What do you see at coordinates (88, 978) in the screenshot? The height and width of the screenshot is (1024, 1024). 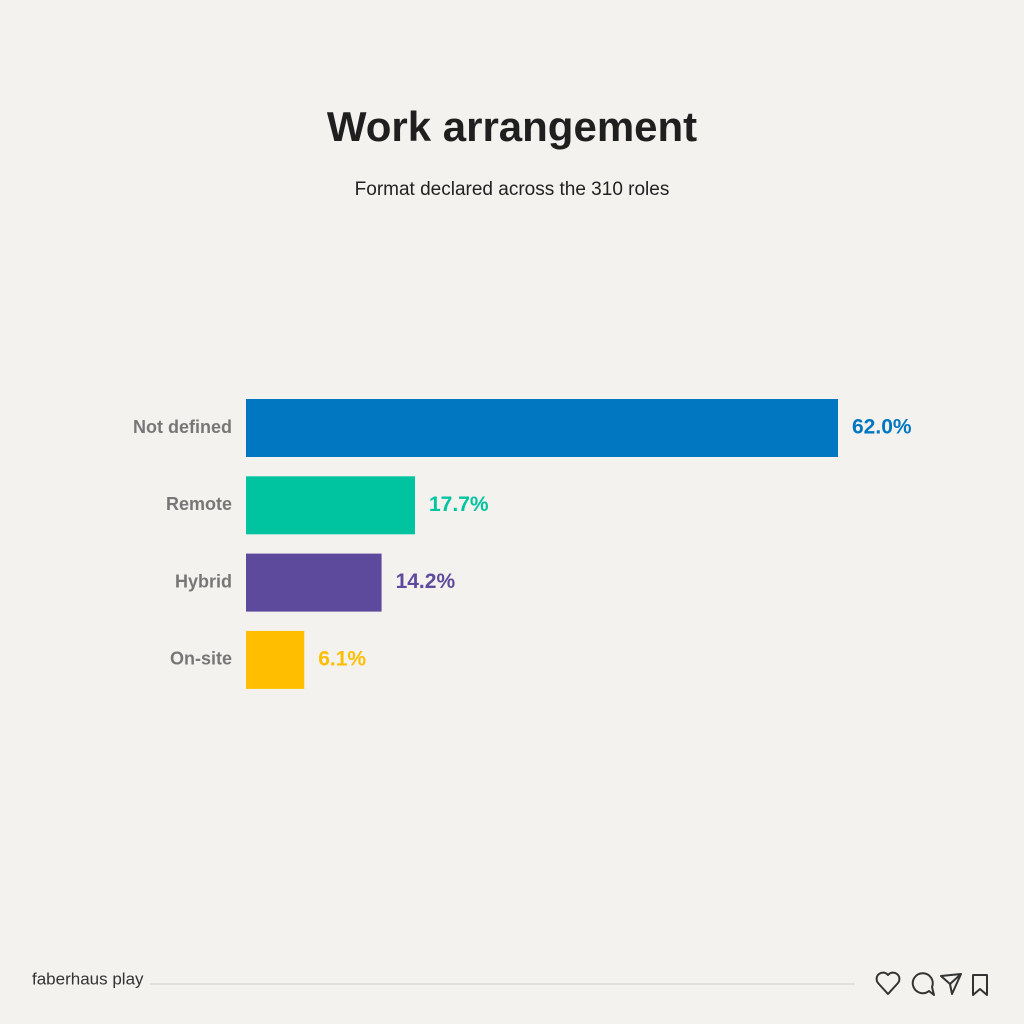 I see `brand: faberhaus play` at bounding box center [88, 978].